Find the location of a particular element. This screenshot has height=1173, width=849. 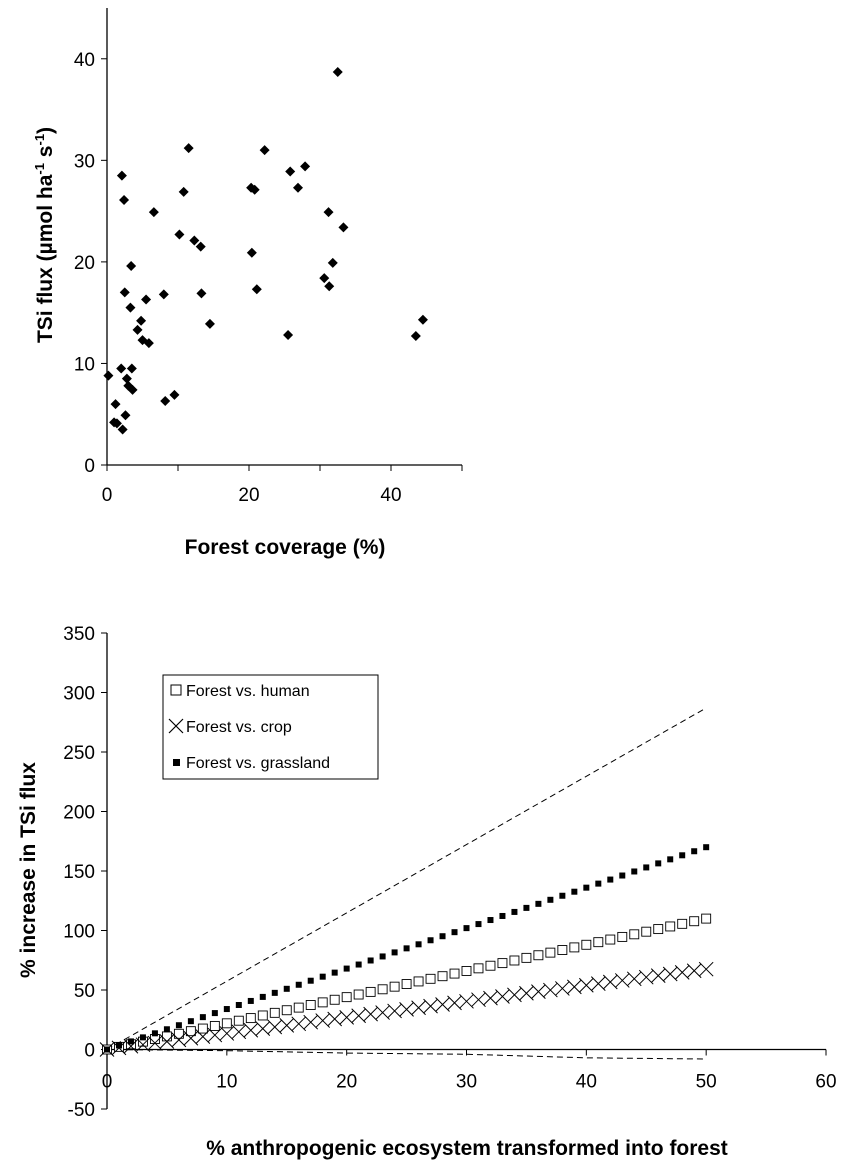

scatter-y-axis-title: TSi flux (µmol ha-1 s-1) is located at coordinates (44, 235).